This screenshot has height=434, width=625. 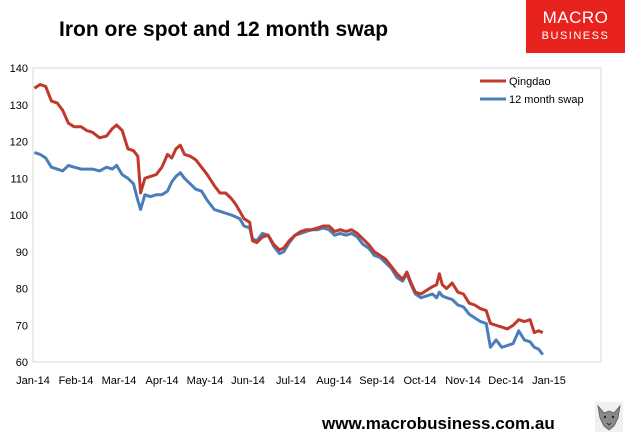 What do you see at coordinates (333, 381) in the screenshot?
I see `x-tick-label: Aug-14` at bounding box center [333, 381].